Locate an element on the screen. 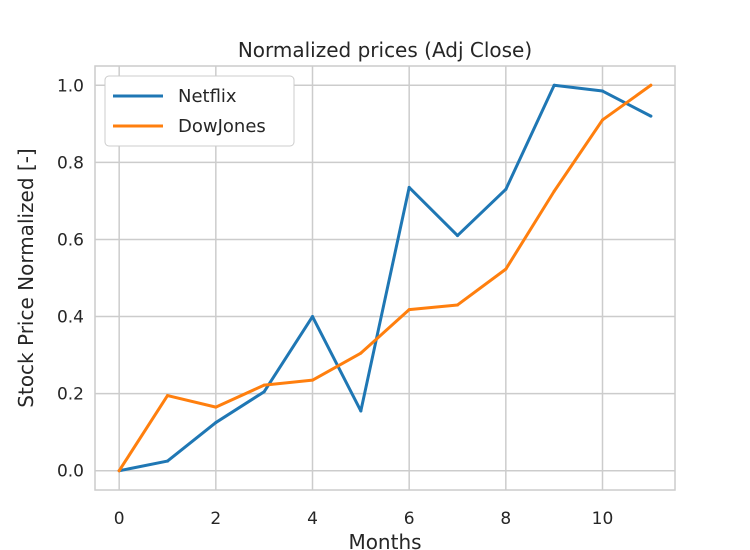 The width and height of the screenshot is (750, 550). y-tick-label: 0.4 is located at coordinates (70, 318).